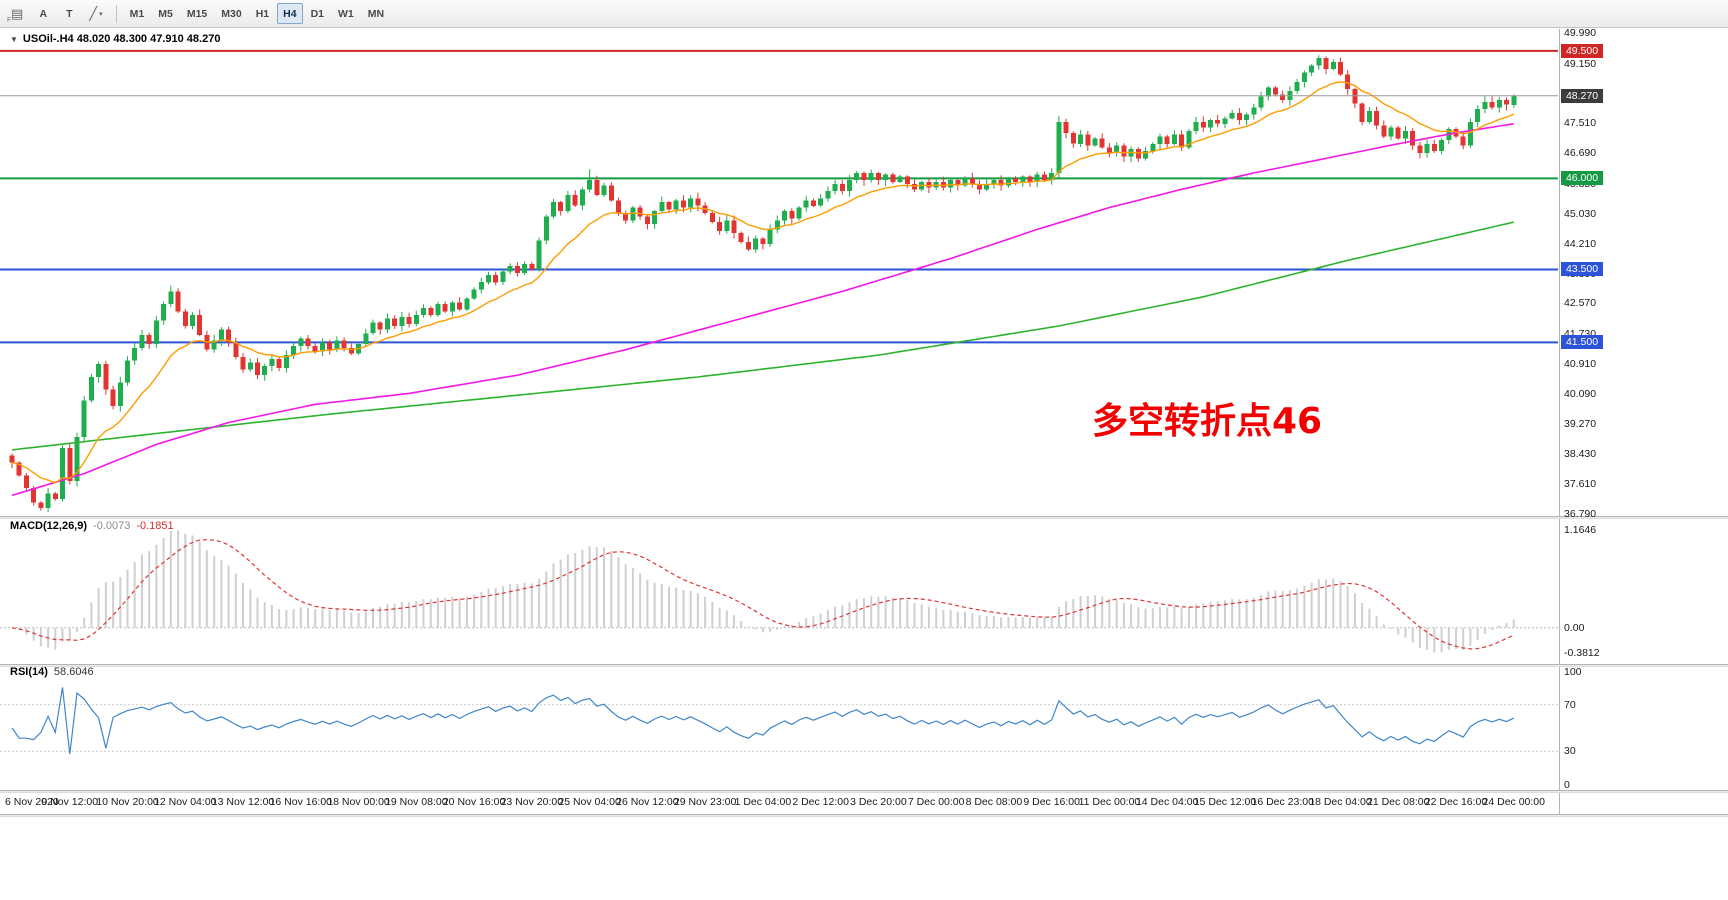 This screenshot has width=1728, height=900. I want to click on time-axis-label: 12 Nov 04:00, so click(185, 802).